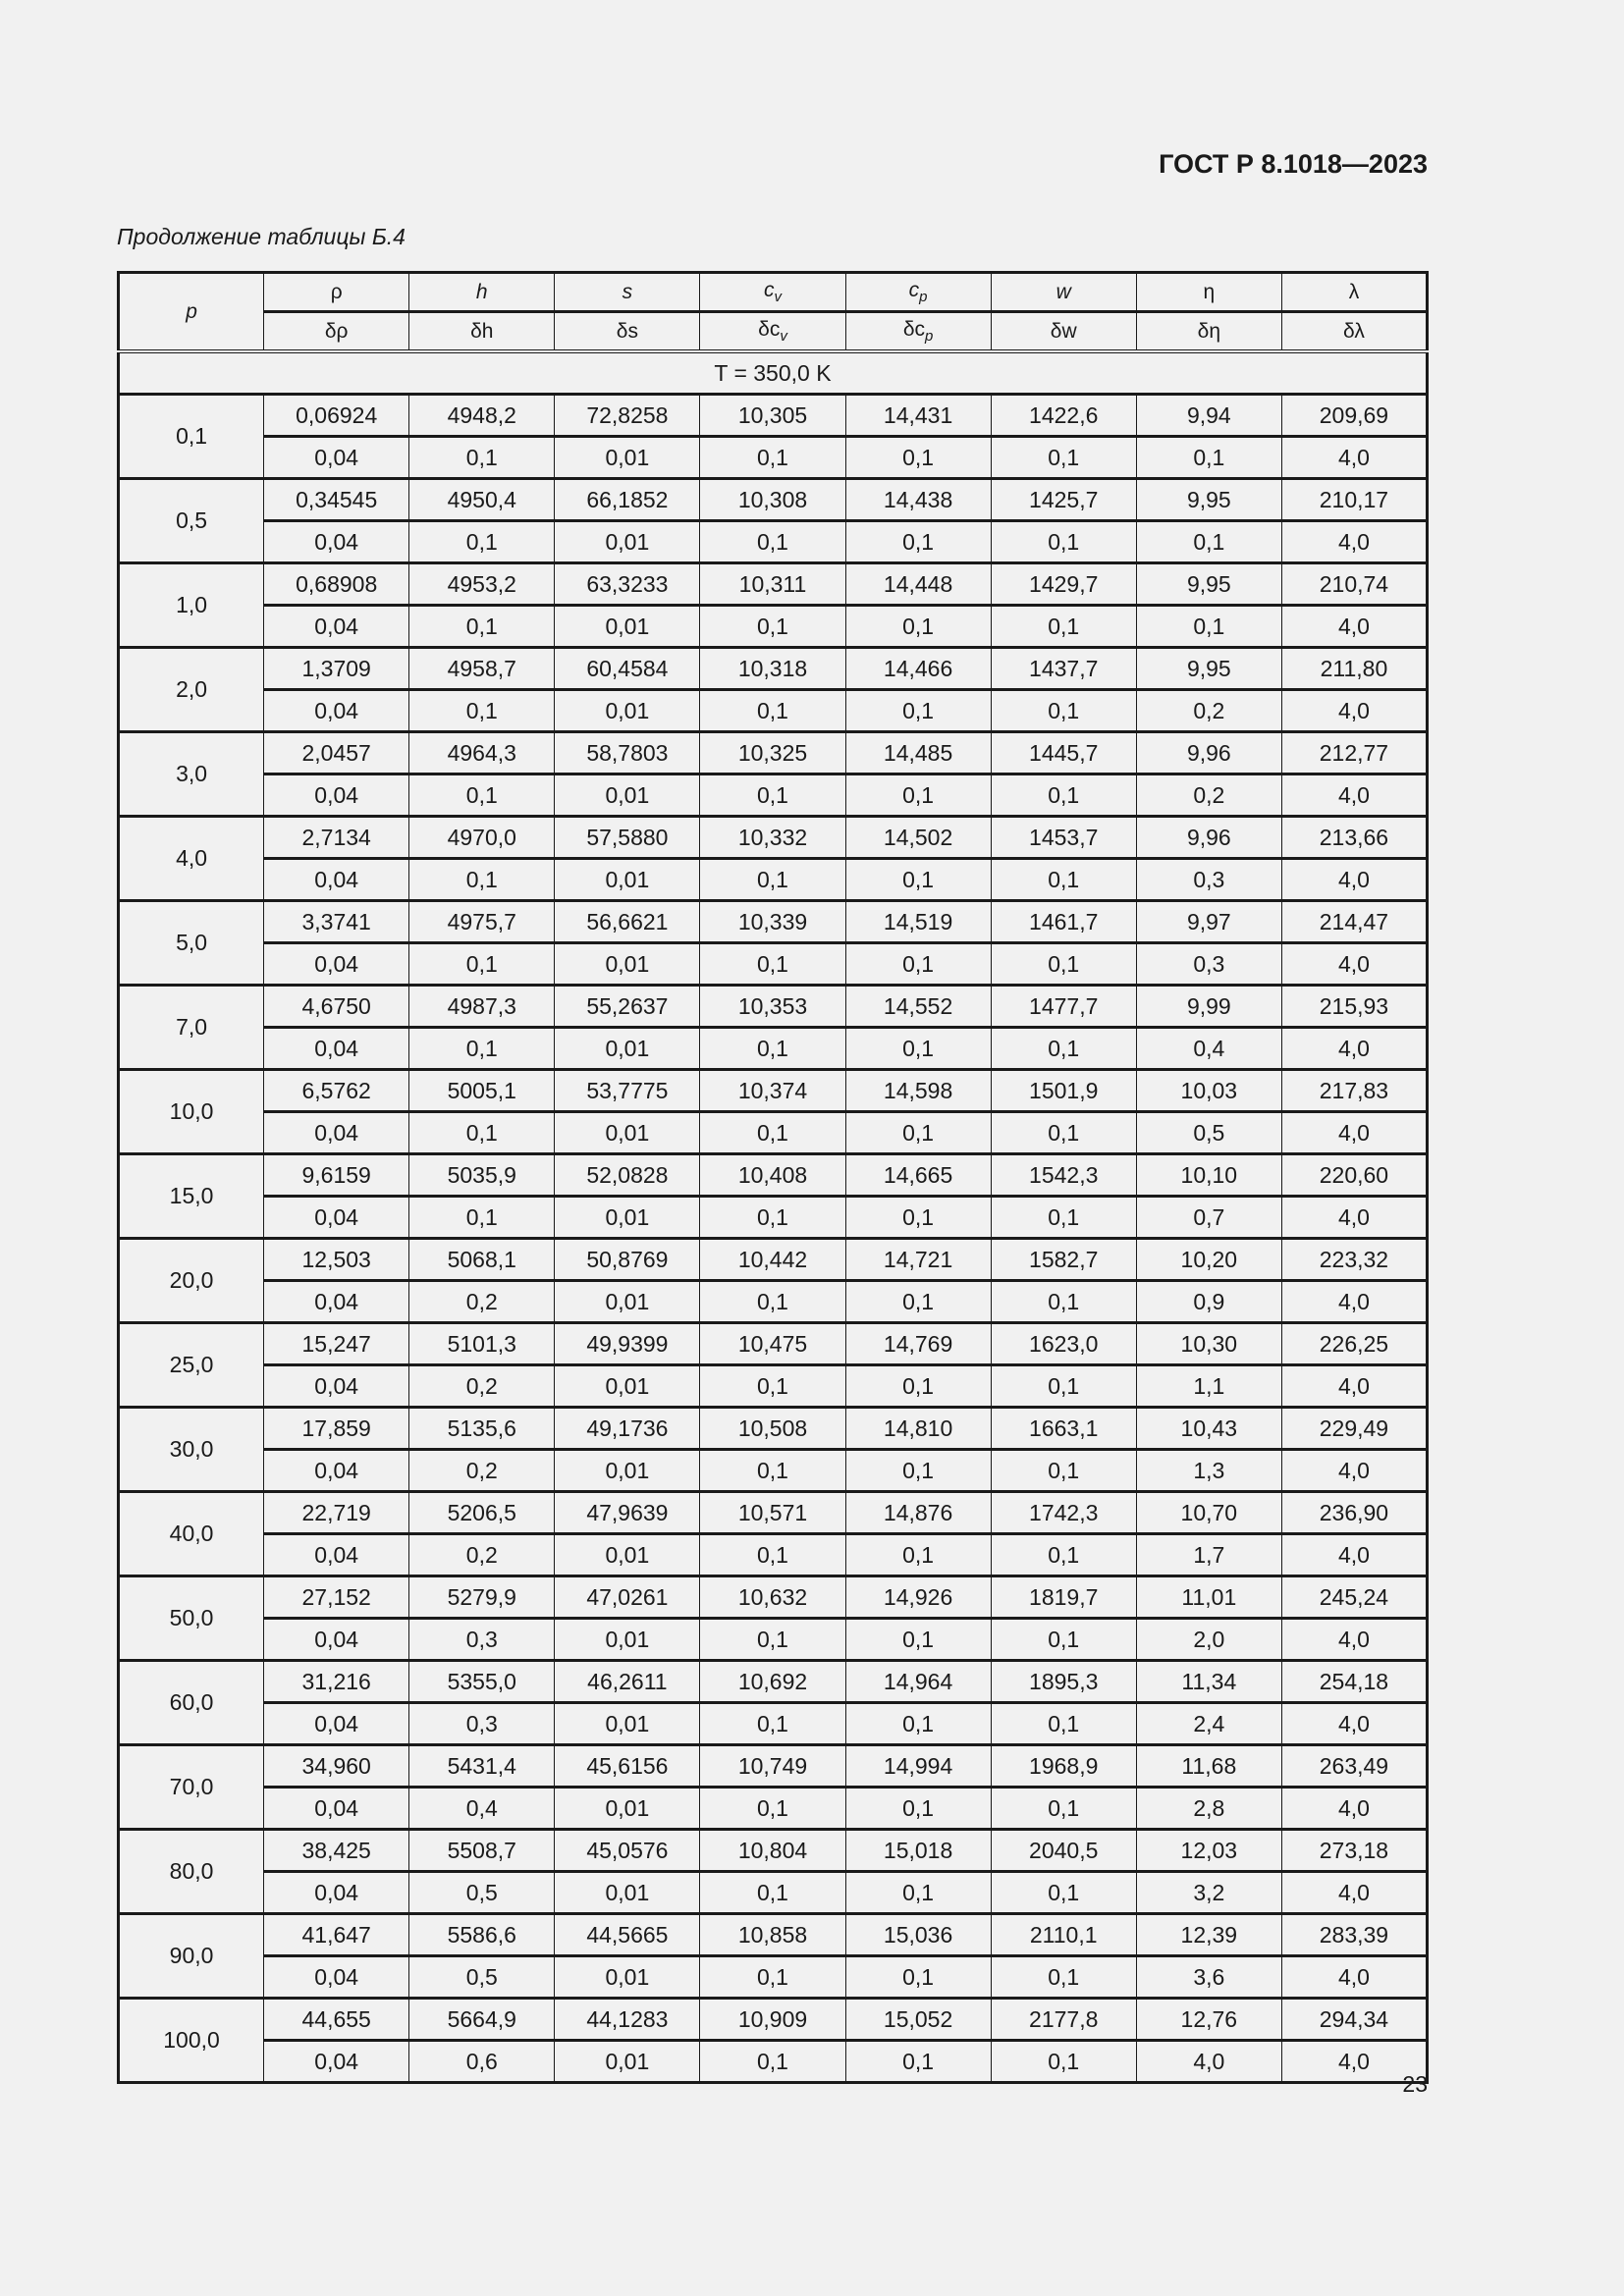 This screenshot has height=2296, width=1624. I want to click on value-cell: 72,8258, so click(627, 415).